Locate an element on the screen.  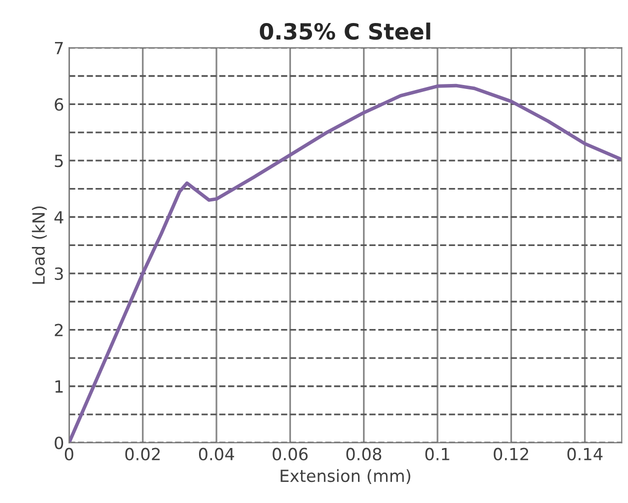
x-tick-label: 0.1 is located at coordinates (437, 454).